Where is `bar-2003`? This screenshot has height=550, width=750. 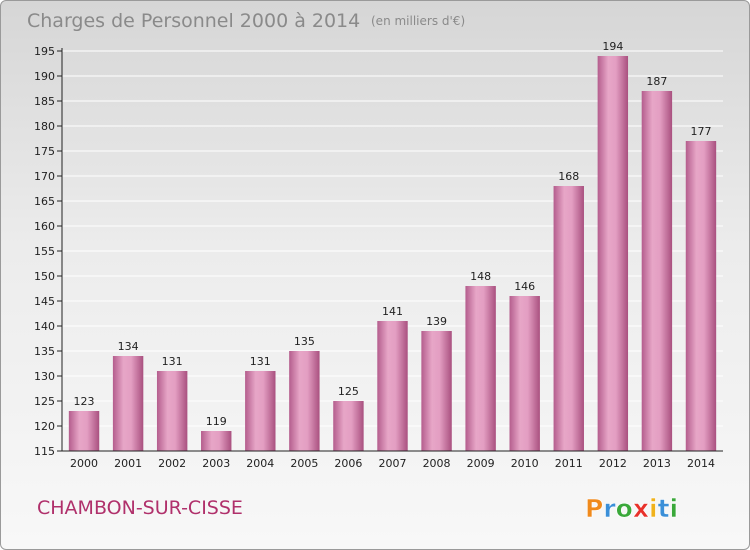
bar-2003 is located at coordinates (216, 441).